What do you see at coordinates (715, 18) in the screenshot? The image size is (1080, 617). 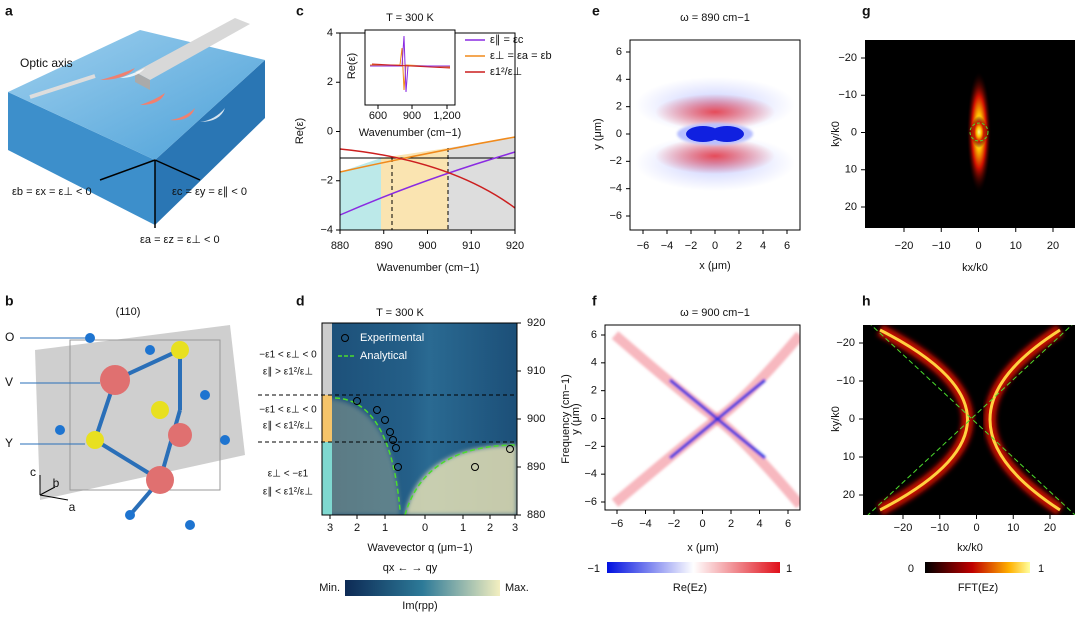 I see `panel-title: ω = 890 cm−1` at bounding box center [715, 18].